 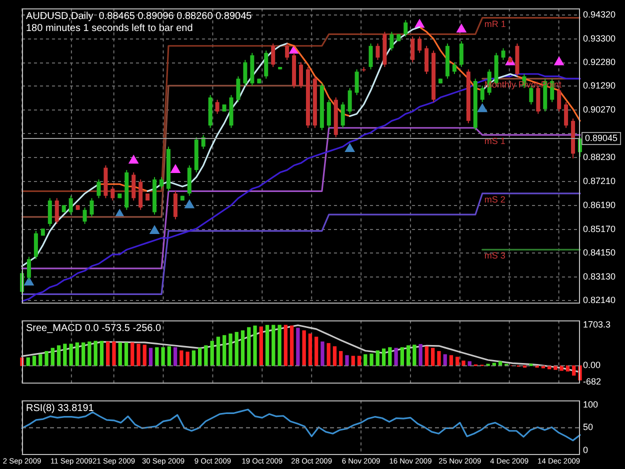 I want to click on series-label: mS 2, so click(x=495, y=199).